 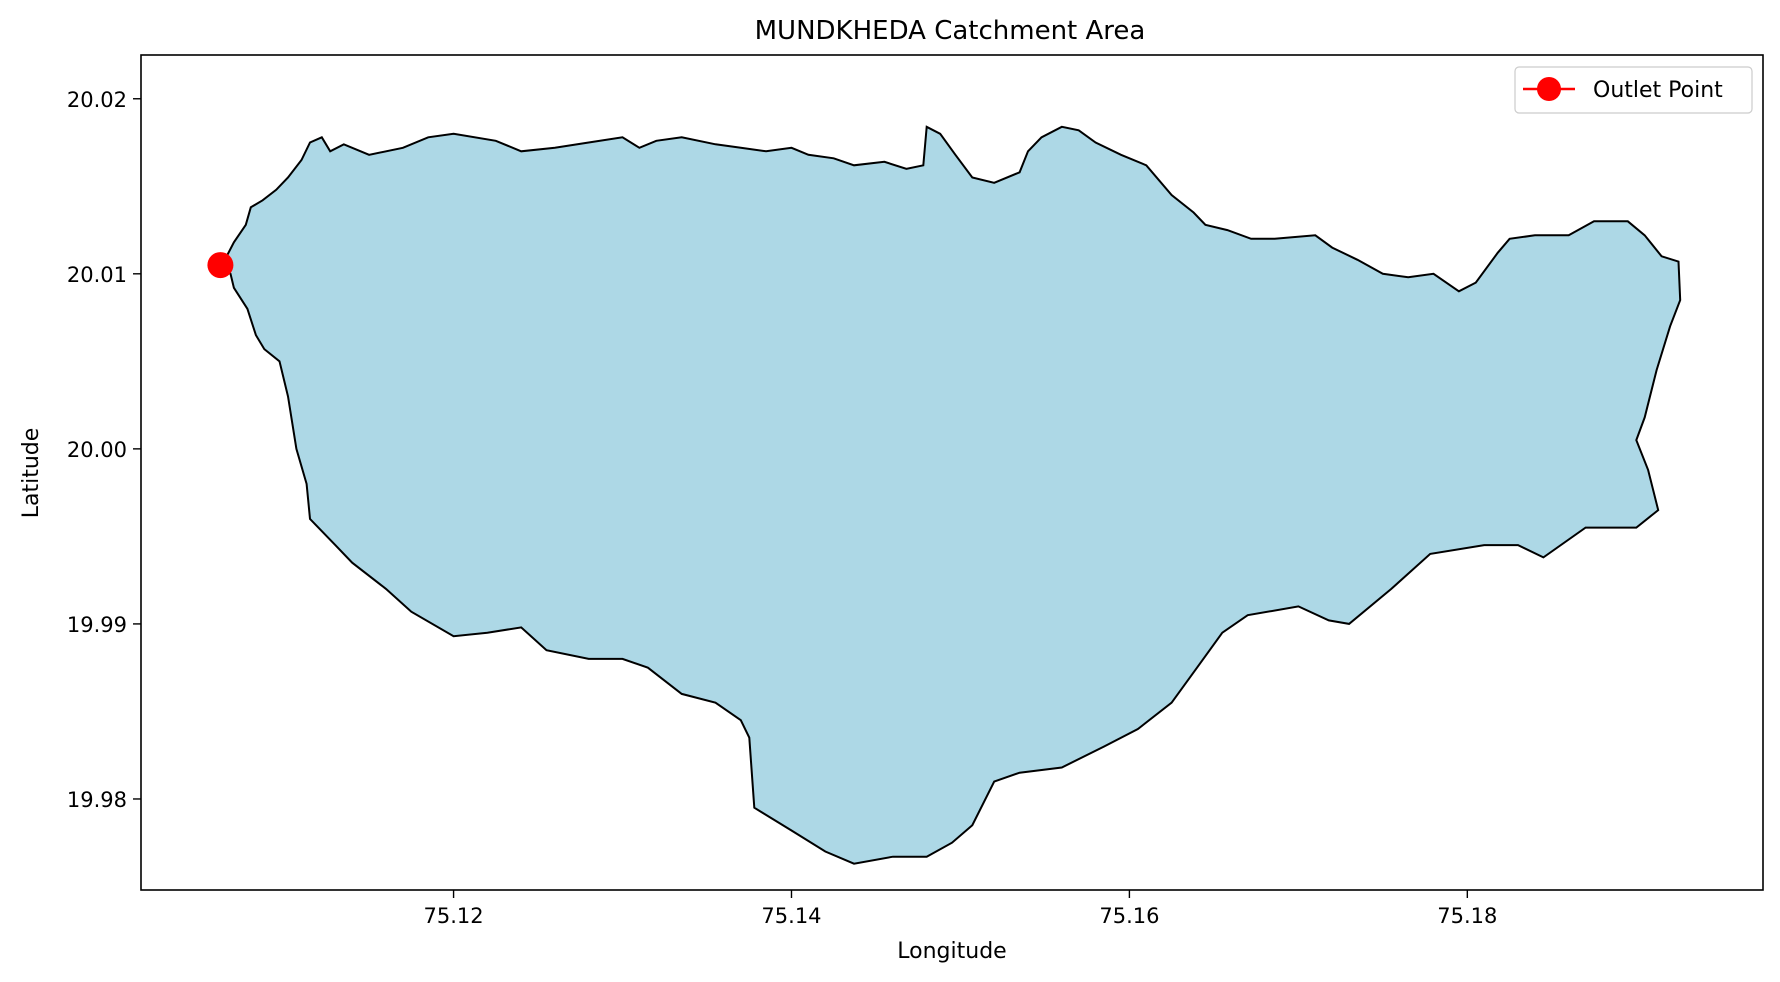 I want to click on y-axis: 19.98 19.99 20.00 20.01 20.02, so click(x=104, y=450).